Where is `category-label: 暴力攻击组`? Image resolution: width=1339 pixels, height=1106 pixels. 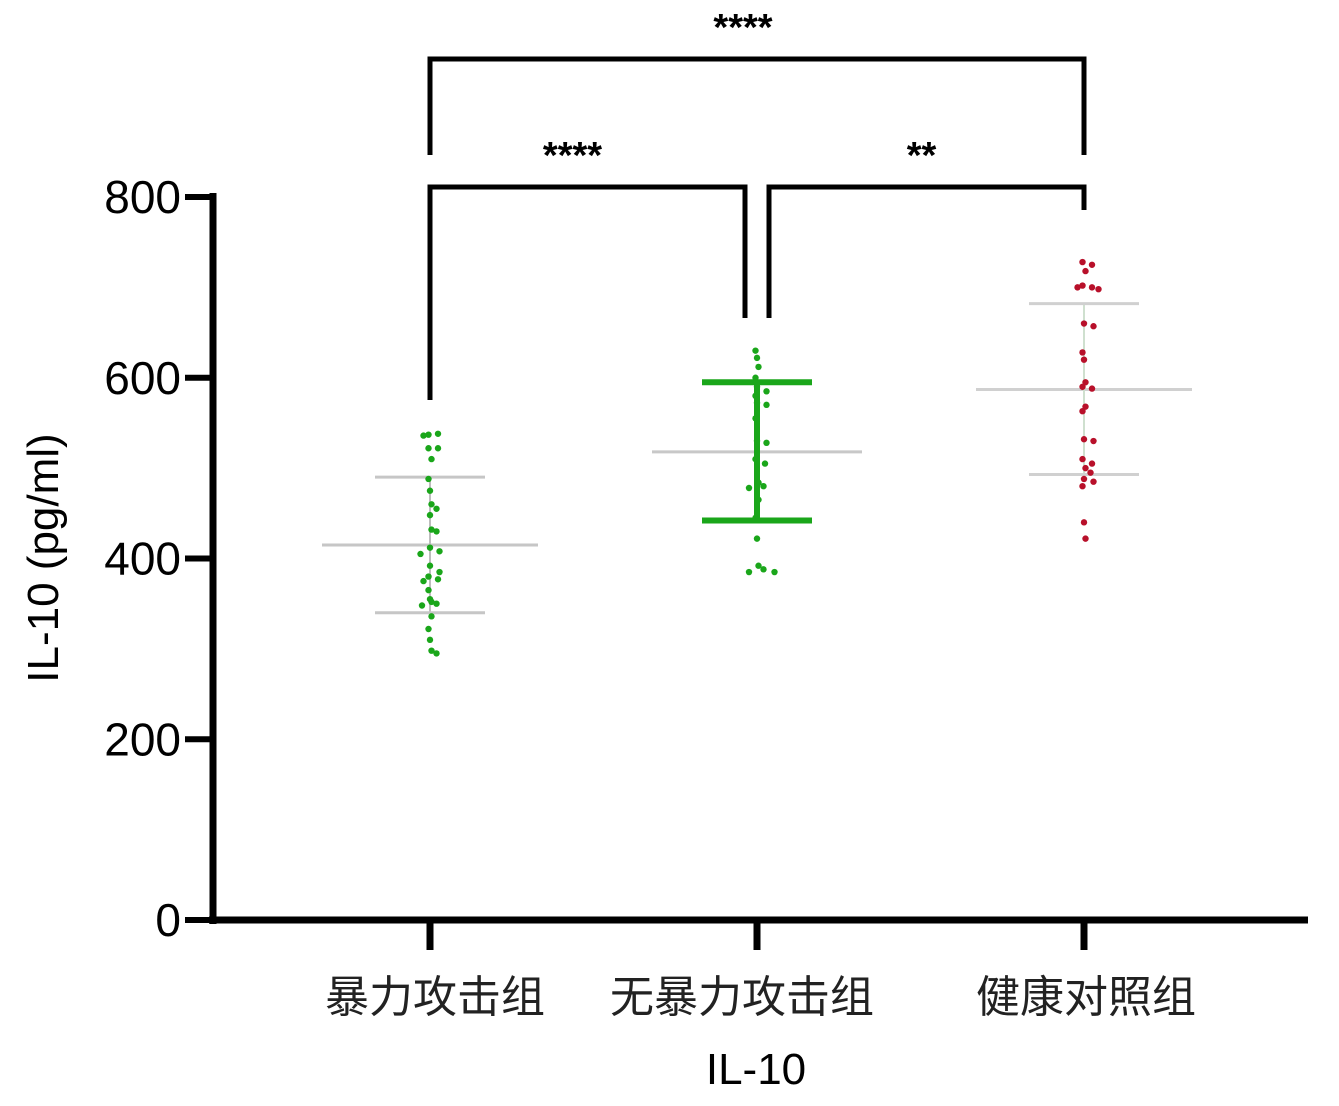 category-label: 暴力攻击组 is located at coordinates (435, 997).